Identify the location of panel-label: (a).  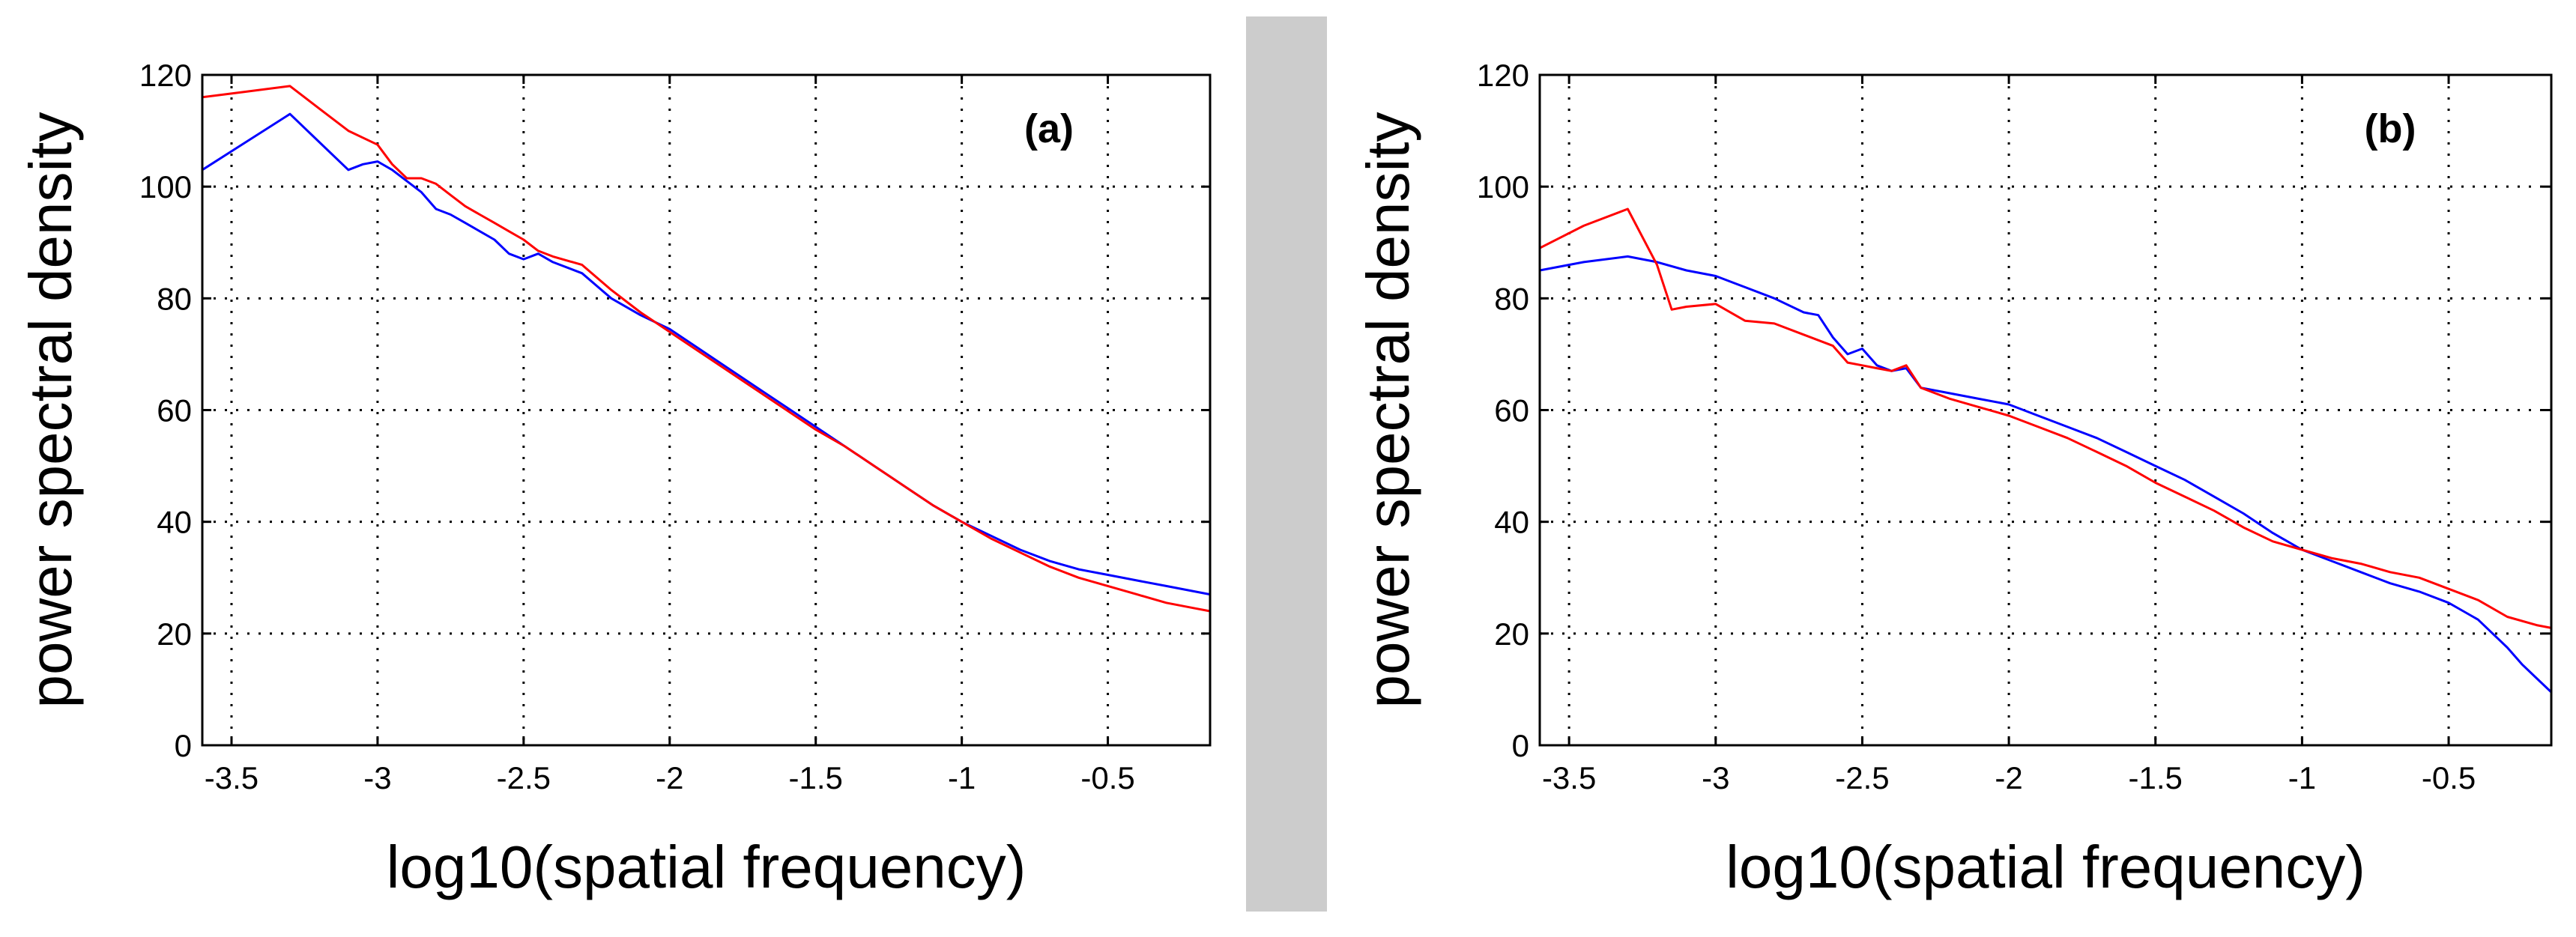
(1049, 128).